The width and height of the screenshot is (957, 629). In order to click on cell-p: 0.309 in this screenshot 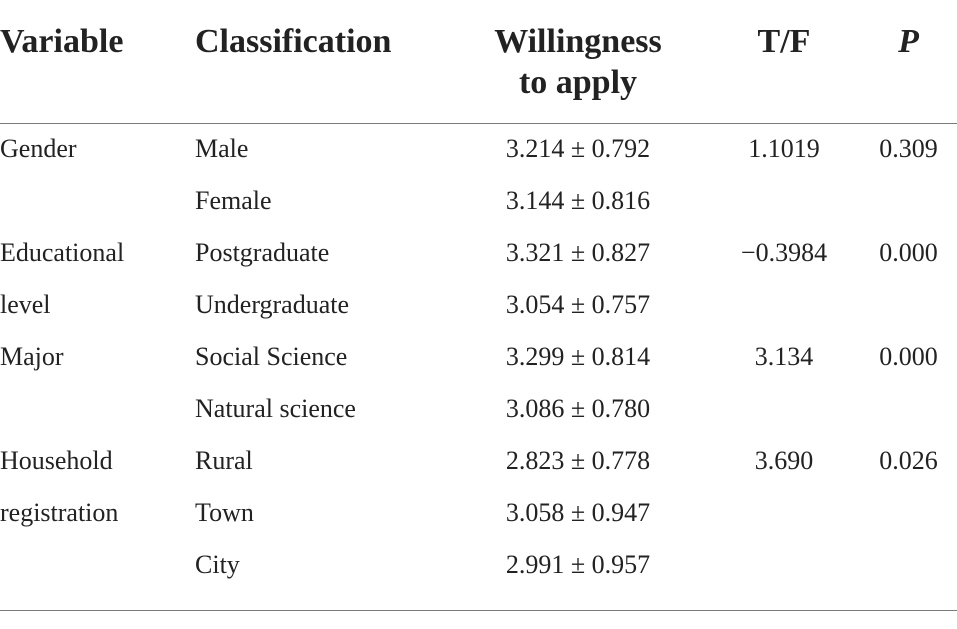, I will do `click(908, 148)`.